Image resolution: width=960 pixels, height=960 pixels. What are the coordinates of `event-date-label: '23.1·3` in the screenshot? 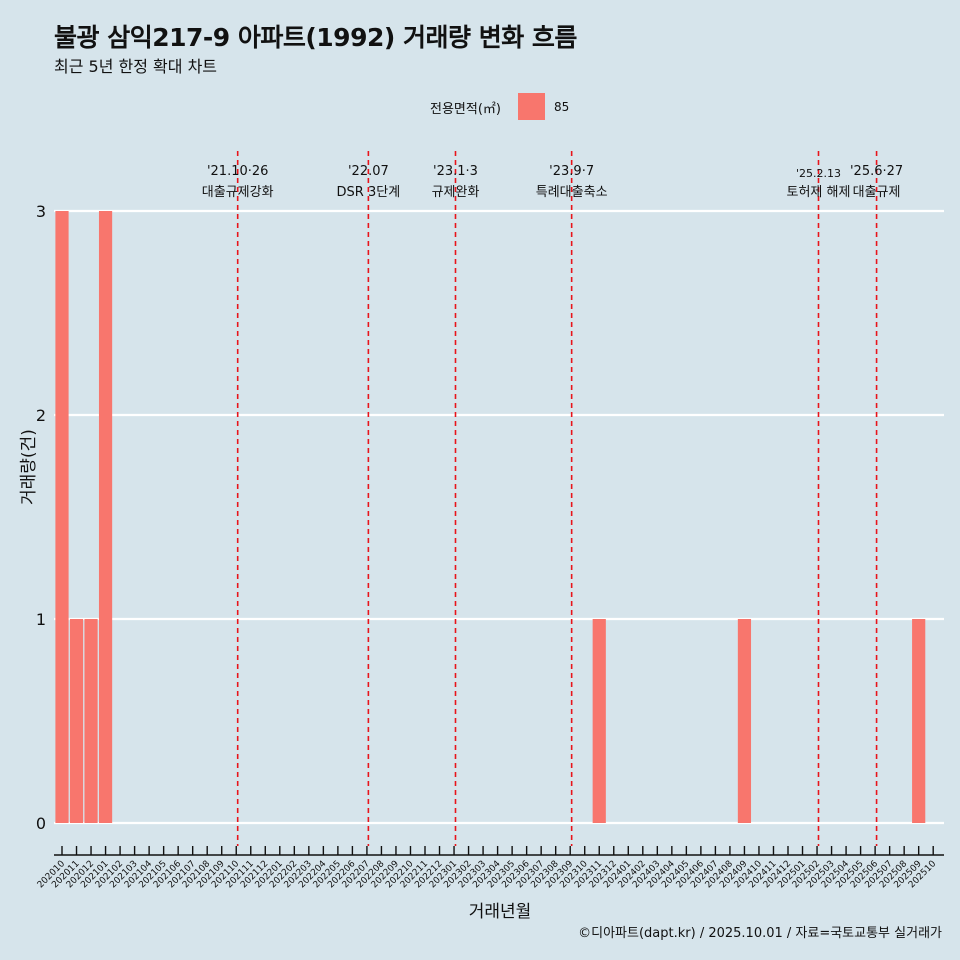 It's located at (455, 171).